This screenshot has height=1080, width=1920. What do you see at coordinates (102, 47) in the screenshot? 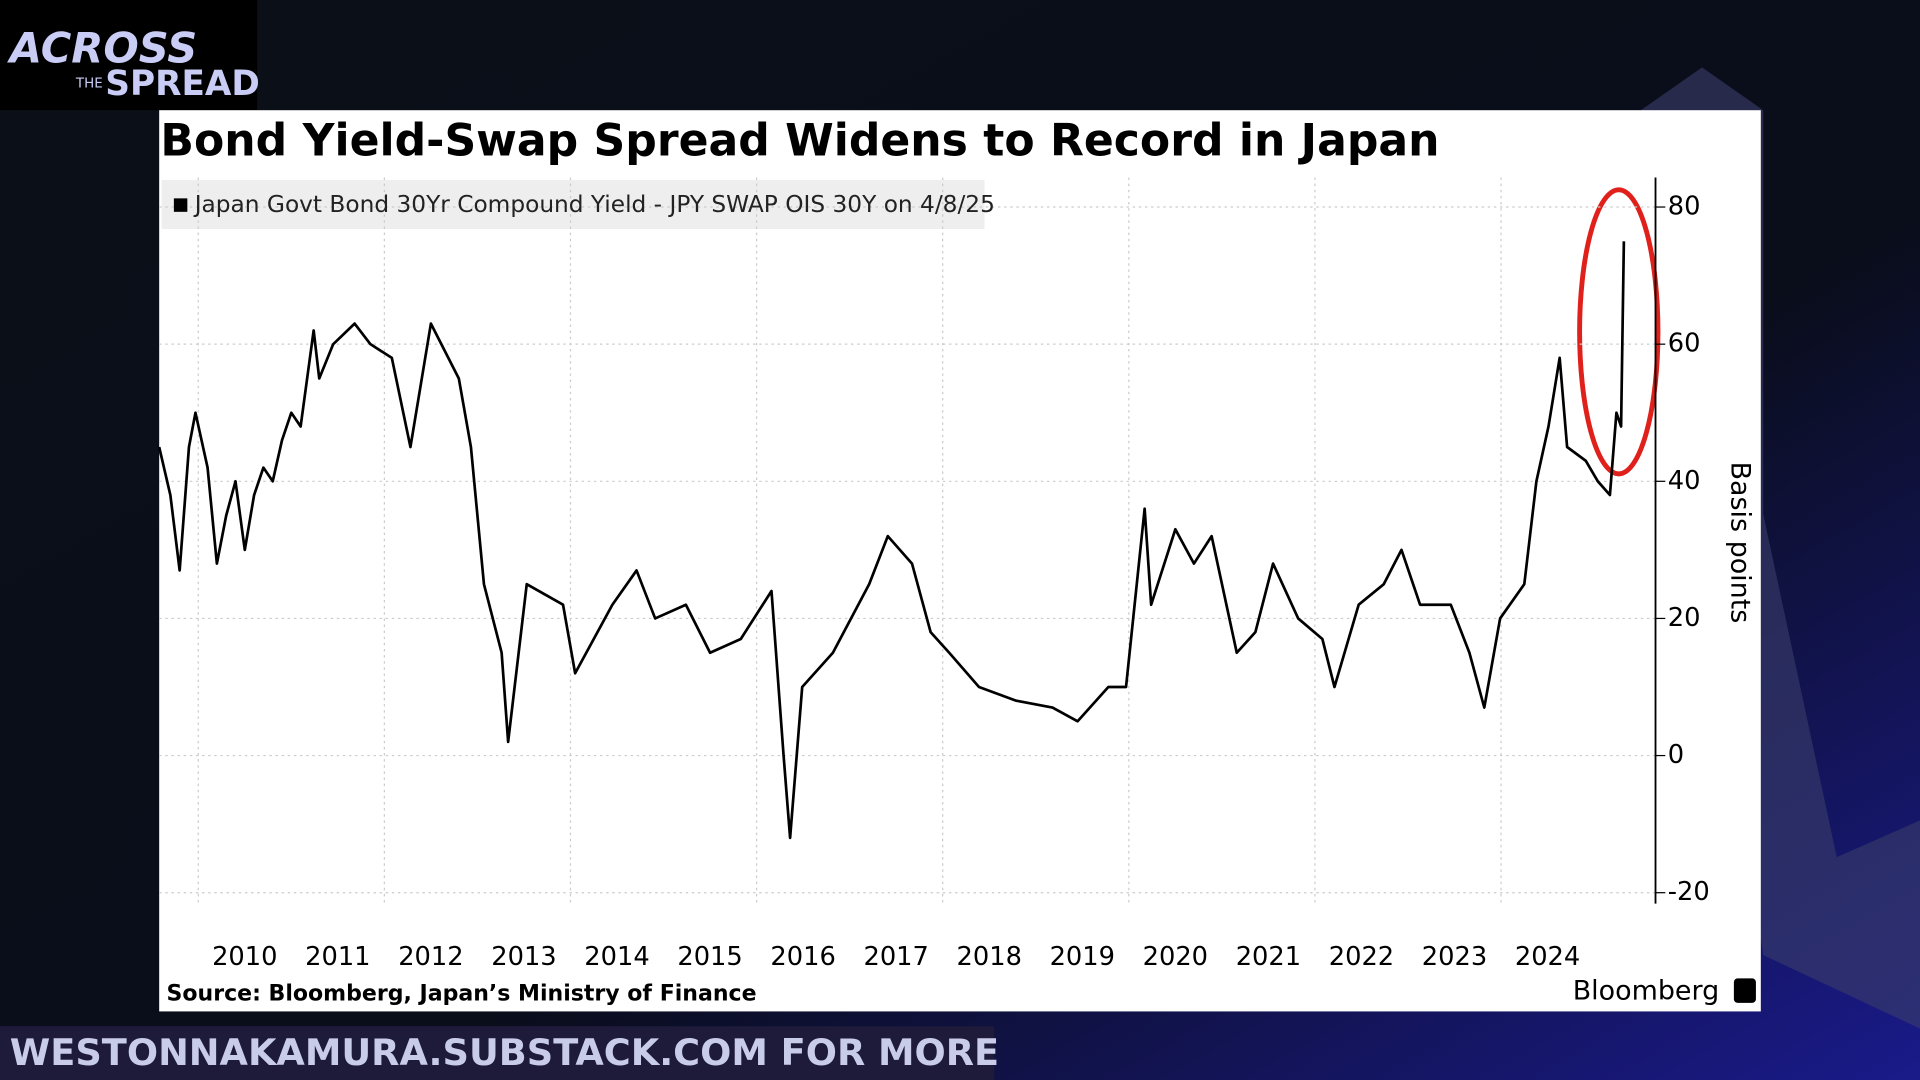
I see `logo-text: ACROSS` at bounding box center [102, 47].